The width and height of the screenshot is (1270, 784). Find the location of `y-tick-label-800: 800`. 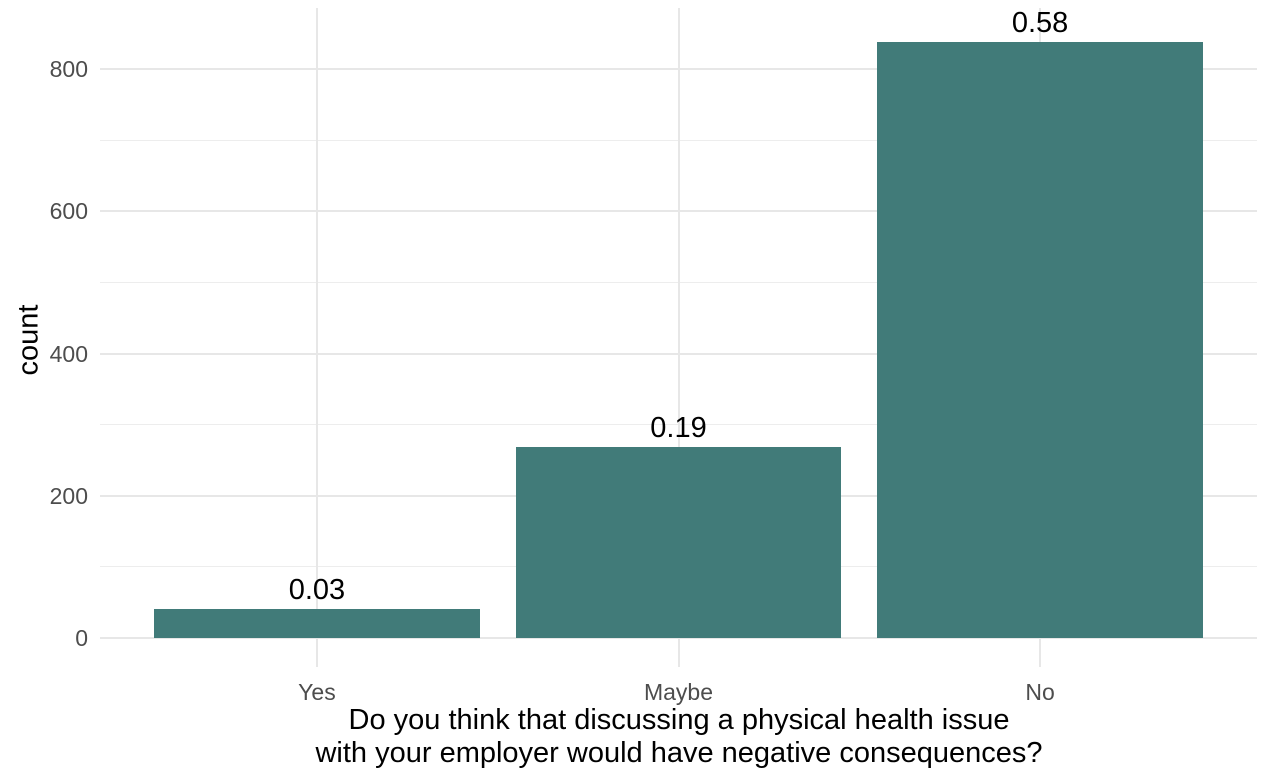

y-tick-label-800: 800 is located at coordinates (68, 69).